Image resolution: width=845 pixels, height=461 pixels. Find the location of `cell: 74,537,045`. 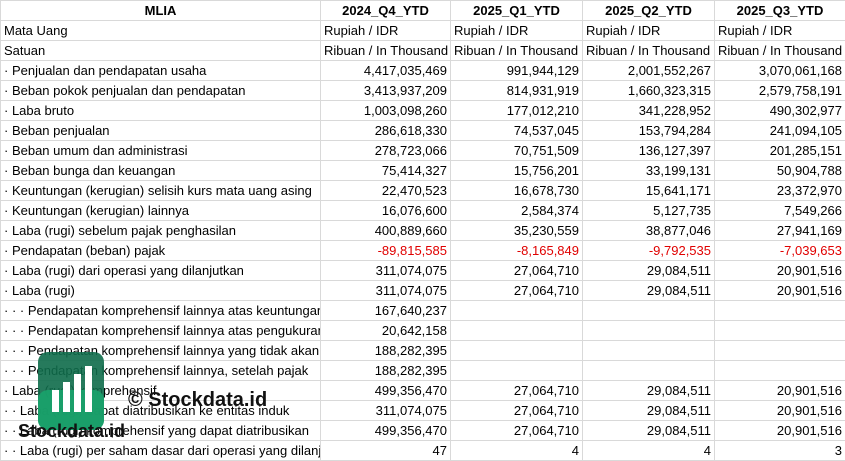

cell: 74,537,045 is located at coordinates (516, 130).